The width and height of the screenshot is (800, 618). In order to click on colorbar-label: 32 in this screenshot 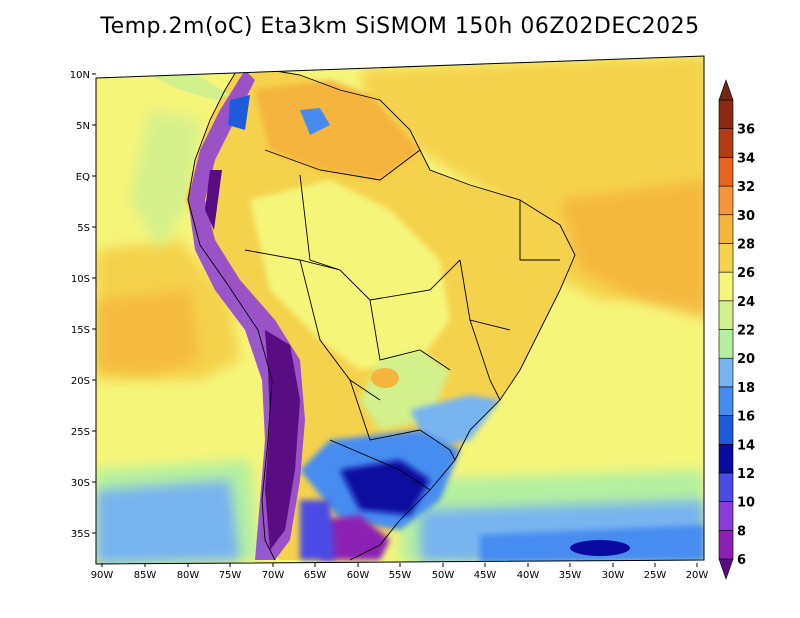, I will do `click(746, 187)`.